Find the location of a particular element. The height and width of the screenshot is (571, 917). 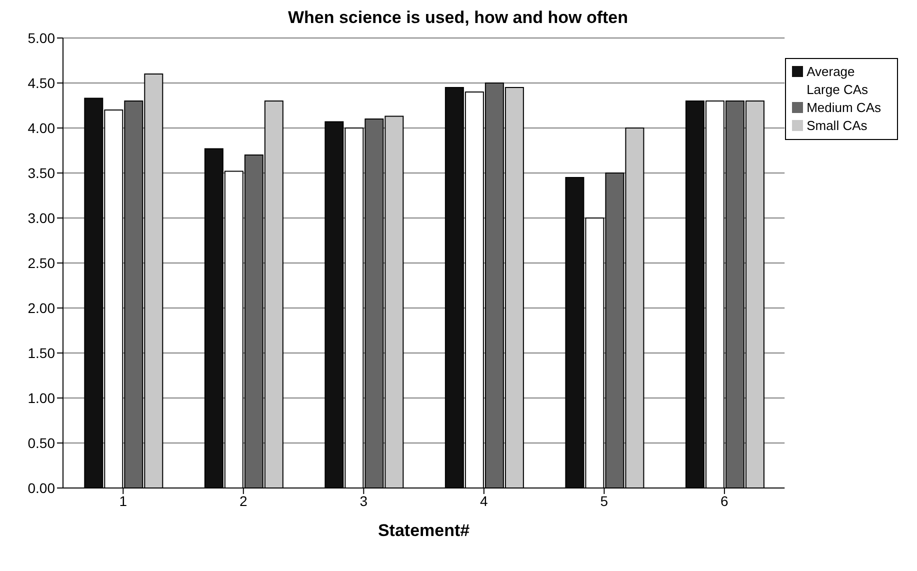

chart-title: When science is used, how and how often is located at coordinates (458, 18).